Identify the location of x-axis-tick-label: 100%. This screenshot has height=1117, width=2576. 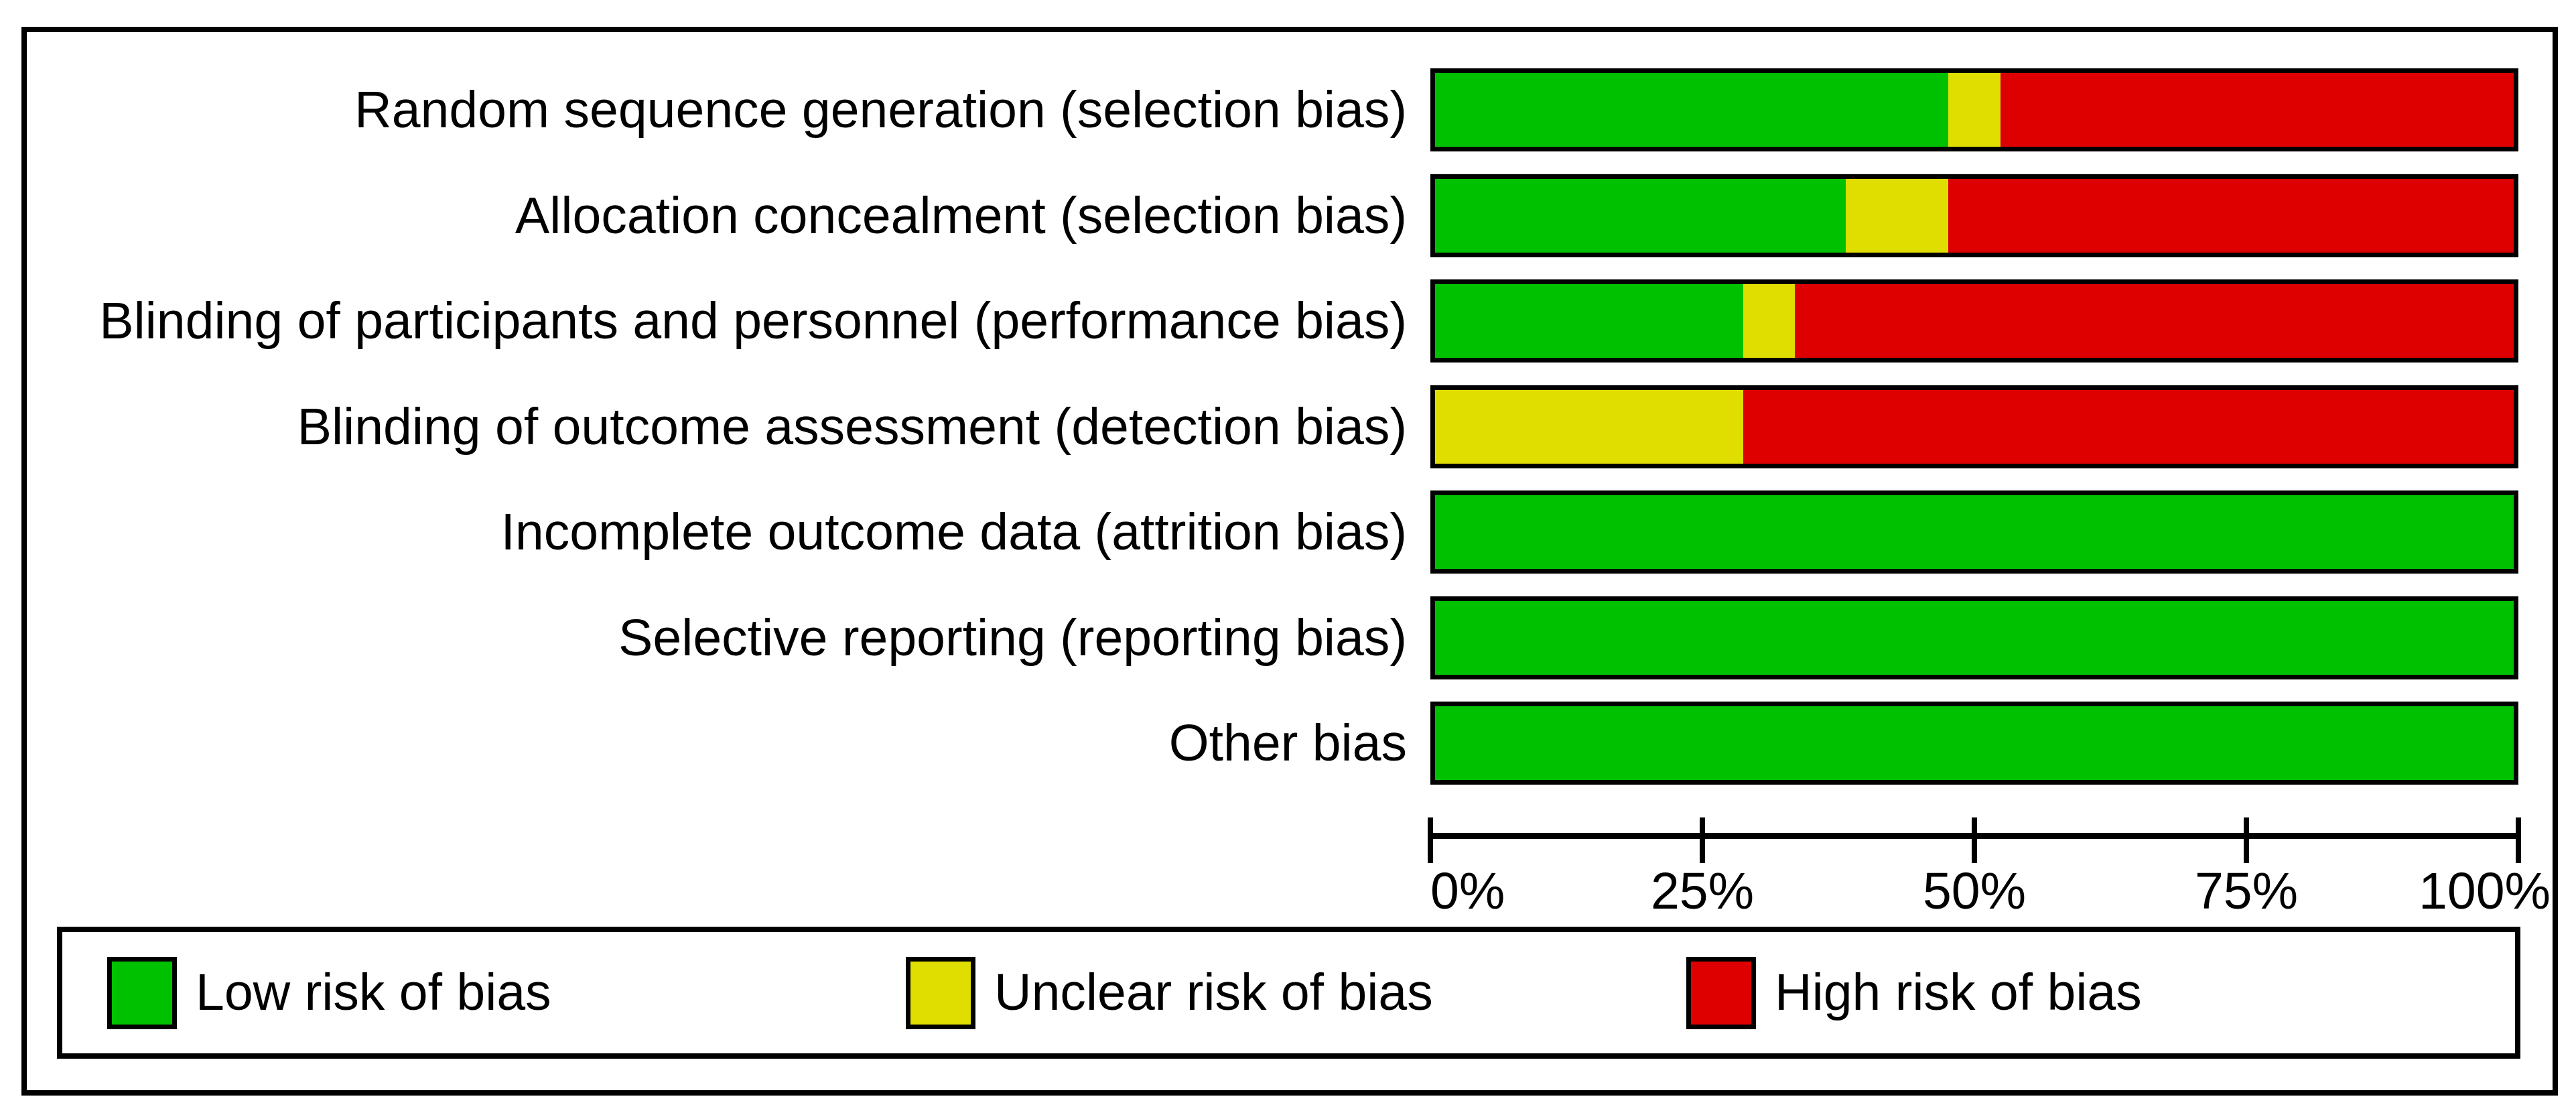
(2485, 891).